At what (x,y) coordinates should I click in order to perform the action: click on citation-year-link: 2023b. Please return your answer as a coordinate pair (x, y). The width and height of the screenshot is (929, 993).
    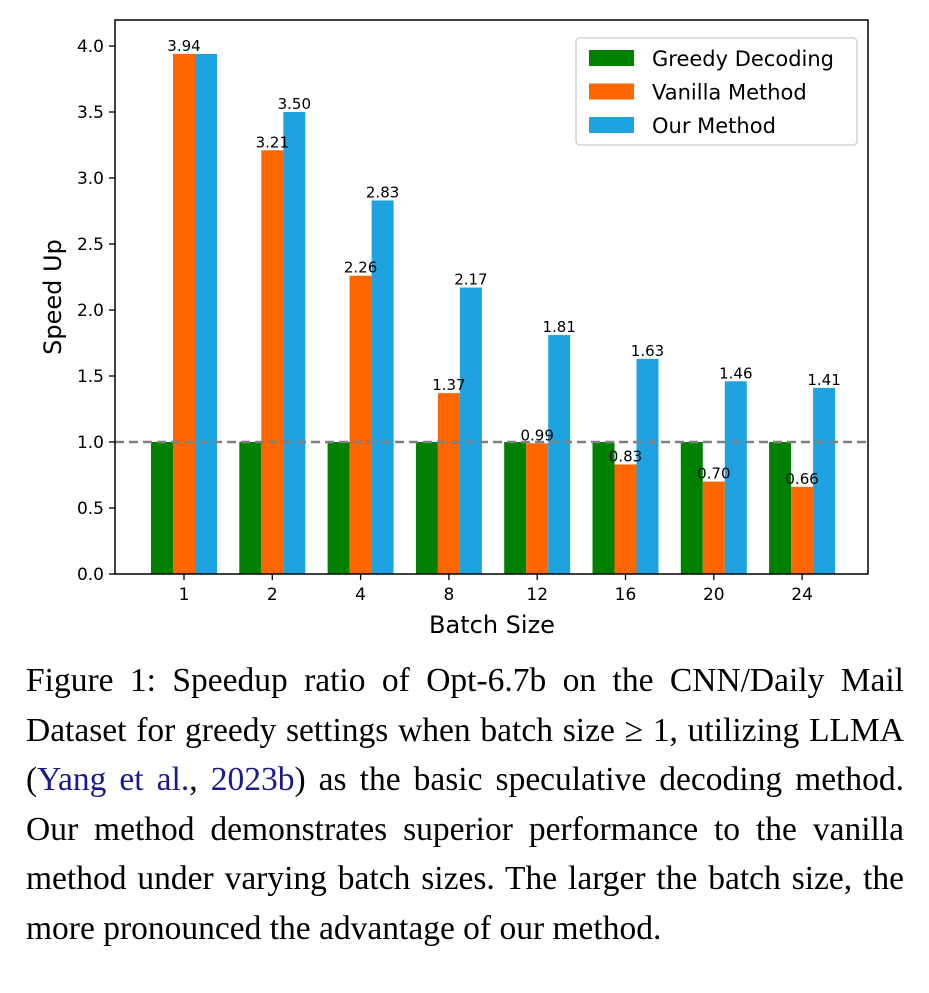
    Looking at the image, I should click on (252, 779).